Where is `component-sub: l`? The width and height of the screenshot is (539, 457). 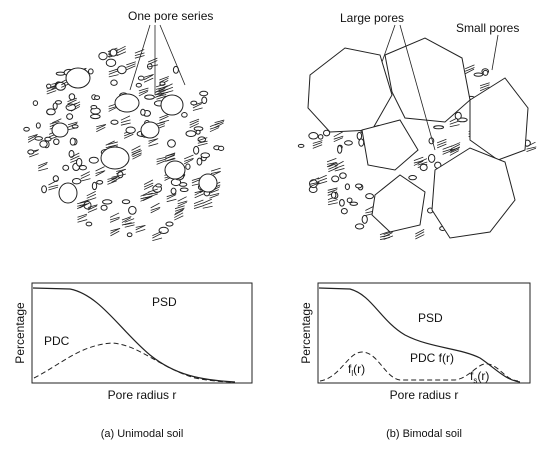
component-sub: l is located at coordinates (352, 373).